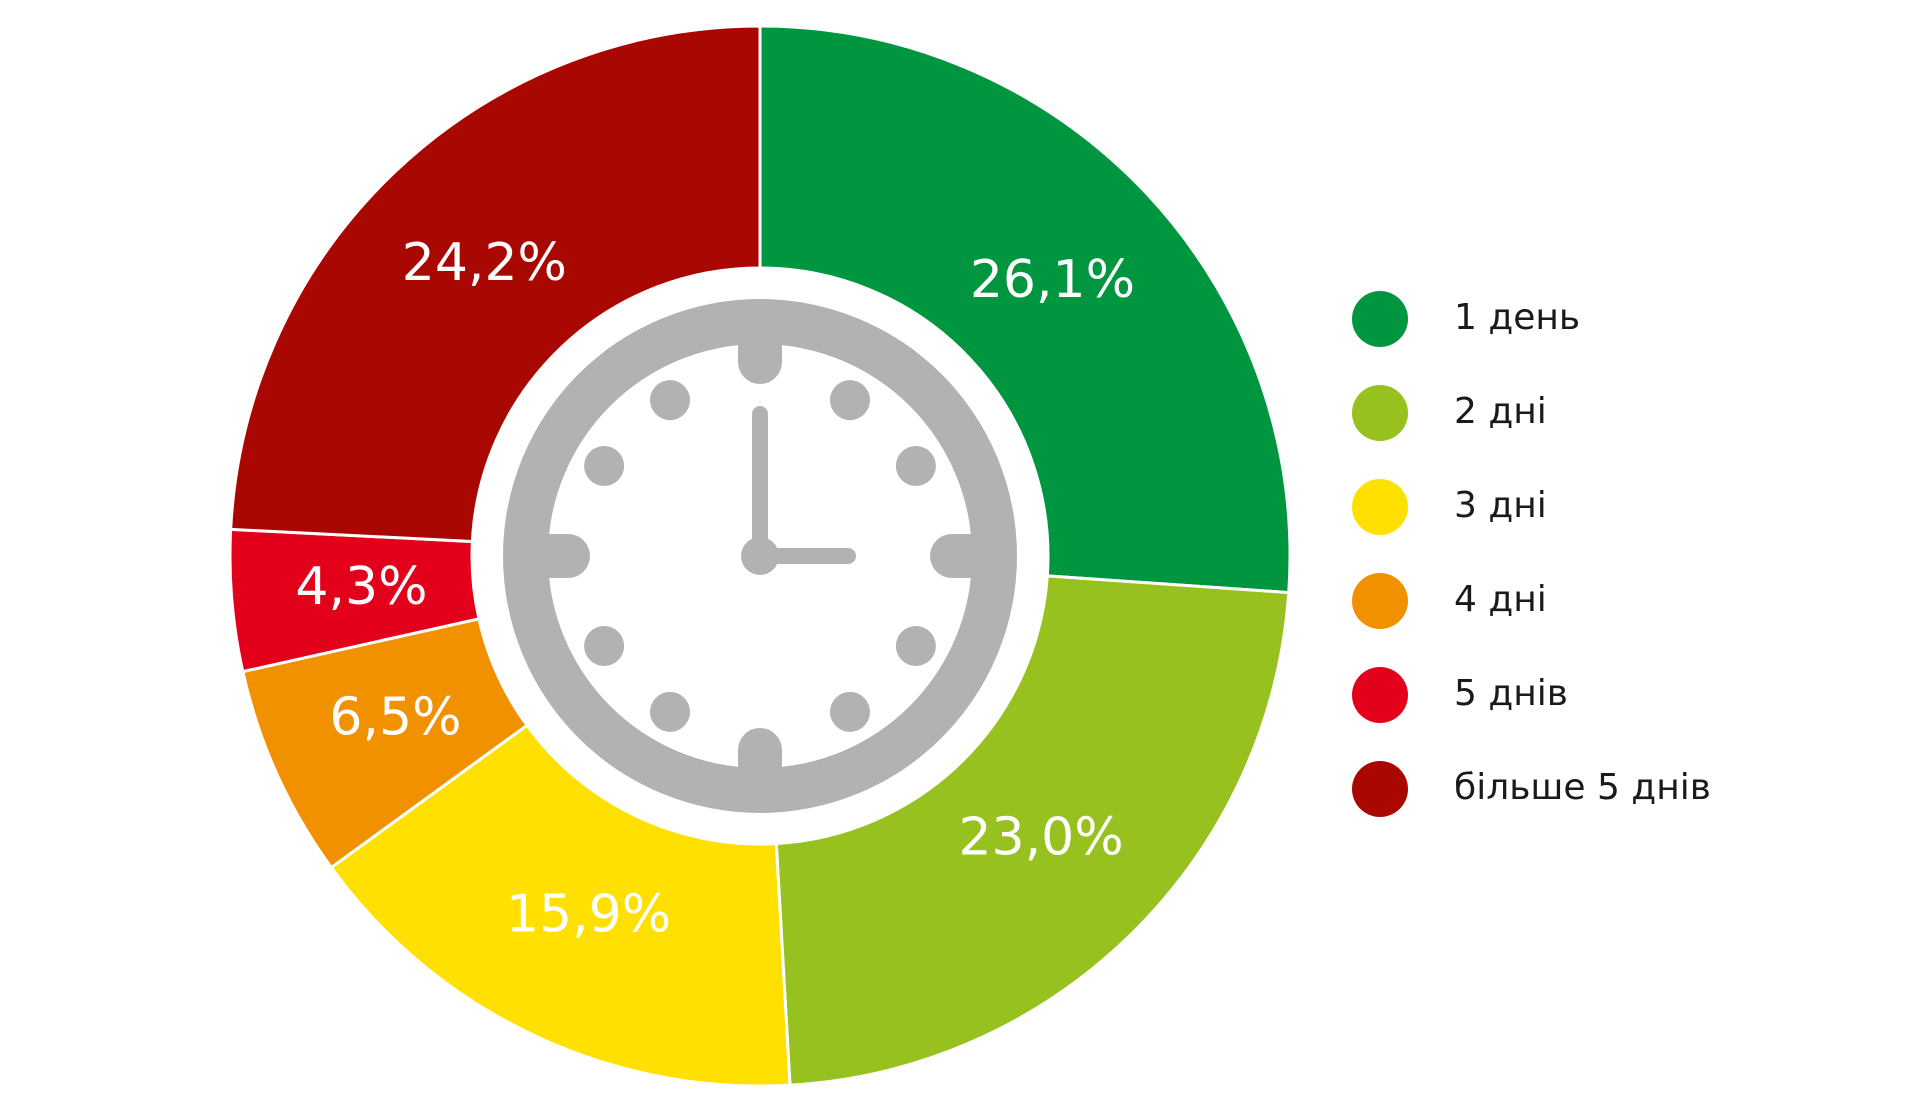 This screenshot has width=1920, height=1105. I want to click on slice-value-label-0: 26,1%, so click(1052, 280).